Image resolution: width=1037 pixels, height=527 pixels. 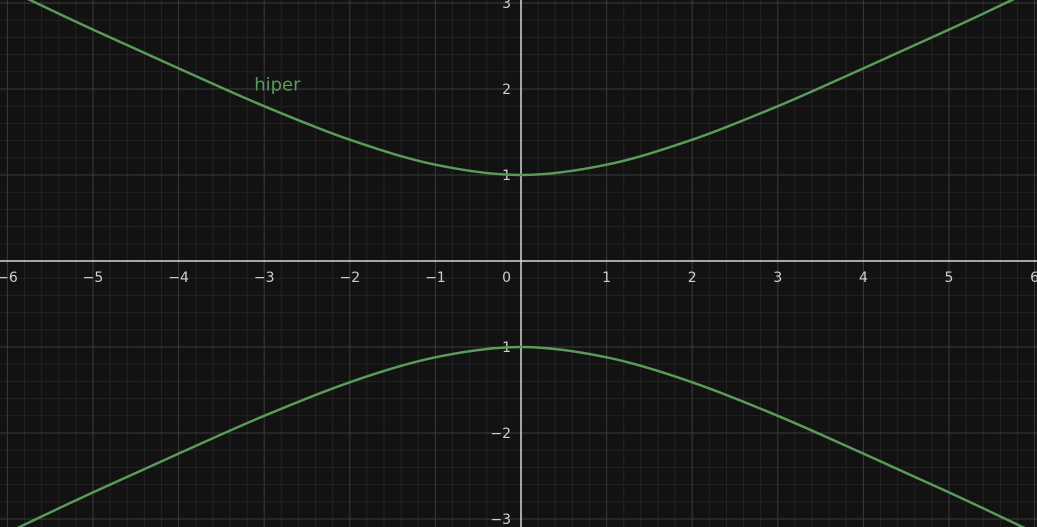 What do you see at coordinates (777, 278) in the screenshot?
I see `x-tick-label: 3` at bounding box center [777, 278].